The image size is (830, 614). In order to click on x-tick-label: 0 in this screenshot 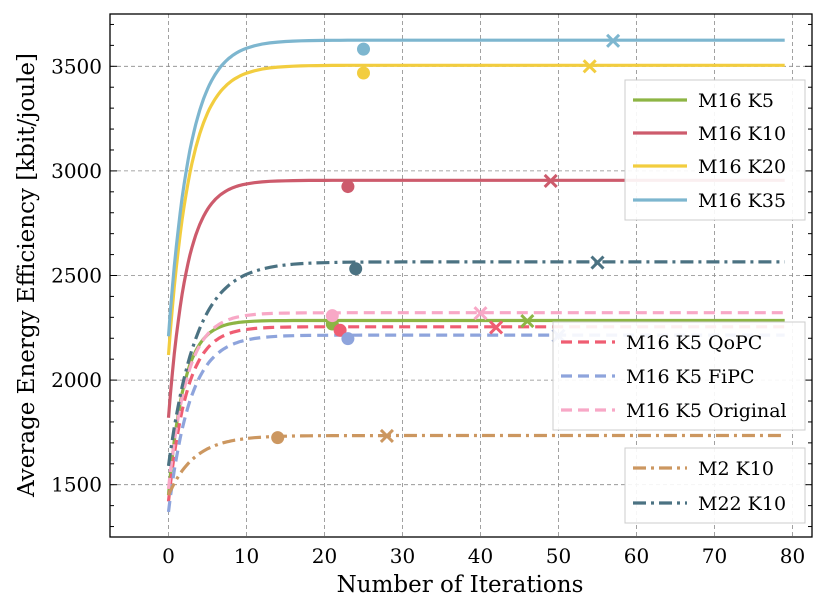, I will do `click(168, 556)`.